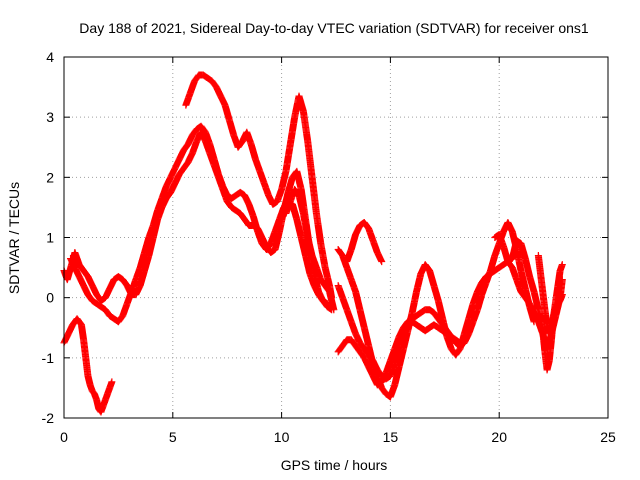 This screenshot has height=480, width=640. Describe the element at coordinates (550, 295) in the screenshot. I see `series-track-k` at that location.